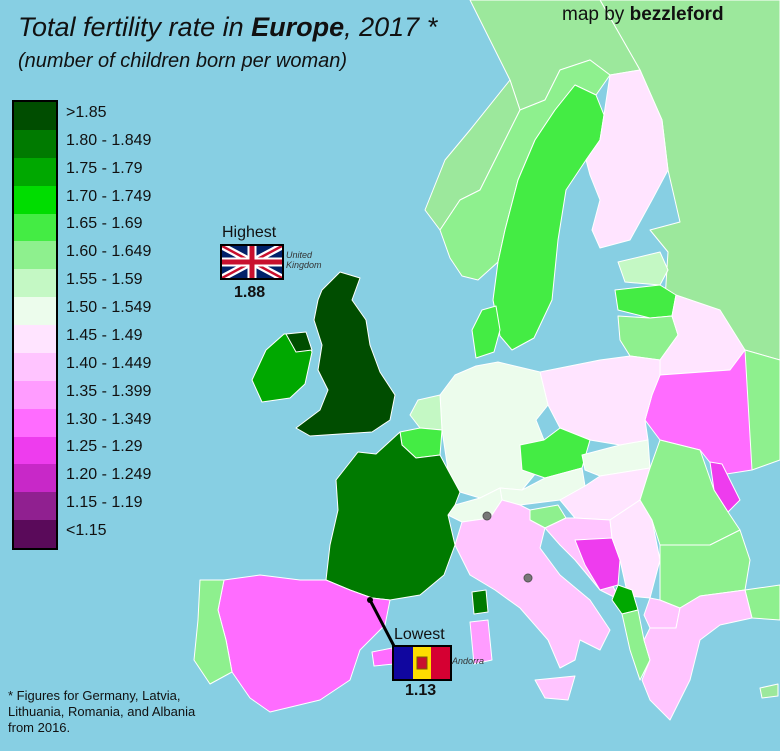  Describe the element at coordinates (643, 268) in the screenshot. I see `region-estonia` at that location.